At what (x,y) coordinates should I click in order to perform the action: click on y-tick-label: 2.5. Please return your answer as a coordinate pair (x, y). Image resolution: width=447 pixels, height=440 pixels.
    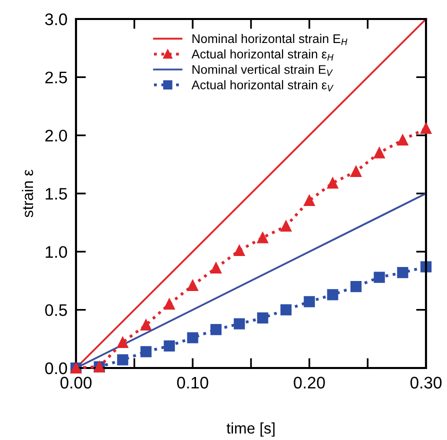
    Looking at the image, I should click on (56, 78).